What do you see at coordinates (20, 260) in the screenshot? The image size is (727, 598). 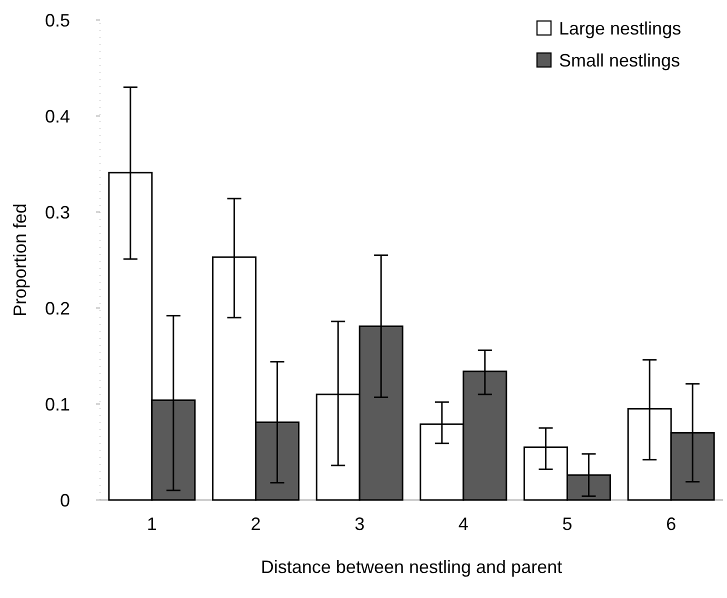 I see `y-axis-title: Proportion fed` at bounding box center [20, 260].